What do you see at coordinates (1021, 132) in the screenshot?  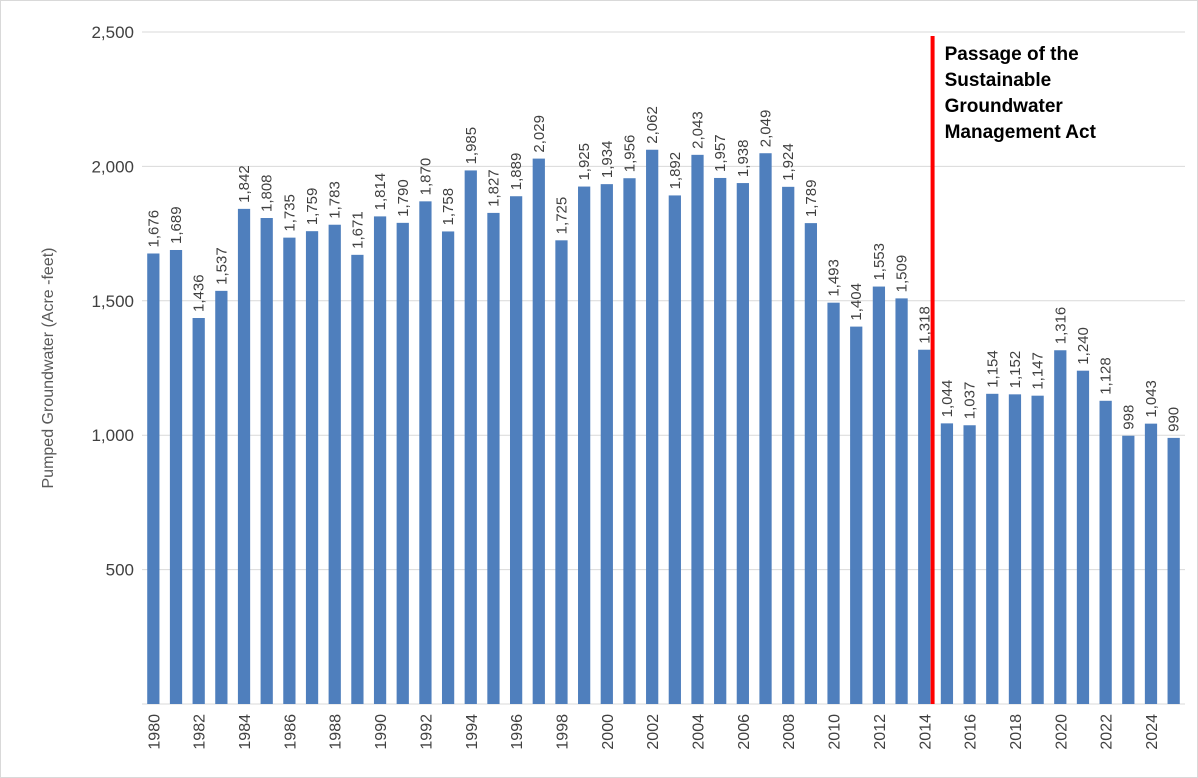 I see `annotation-text: Management Act` at bounding box center [1021, 132].